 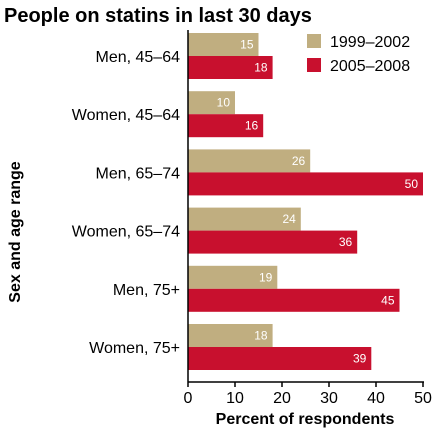 What do you see at coordinates (146, 290) in the screenshot?
I see `category-label-men-75: Men, 75+` at bounding box center [146, 290].